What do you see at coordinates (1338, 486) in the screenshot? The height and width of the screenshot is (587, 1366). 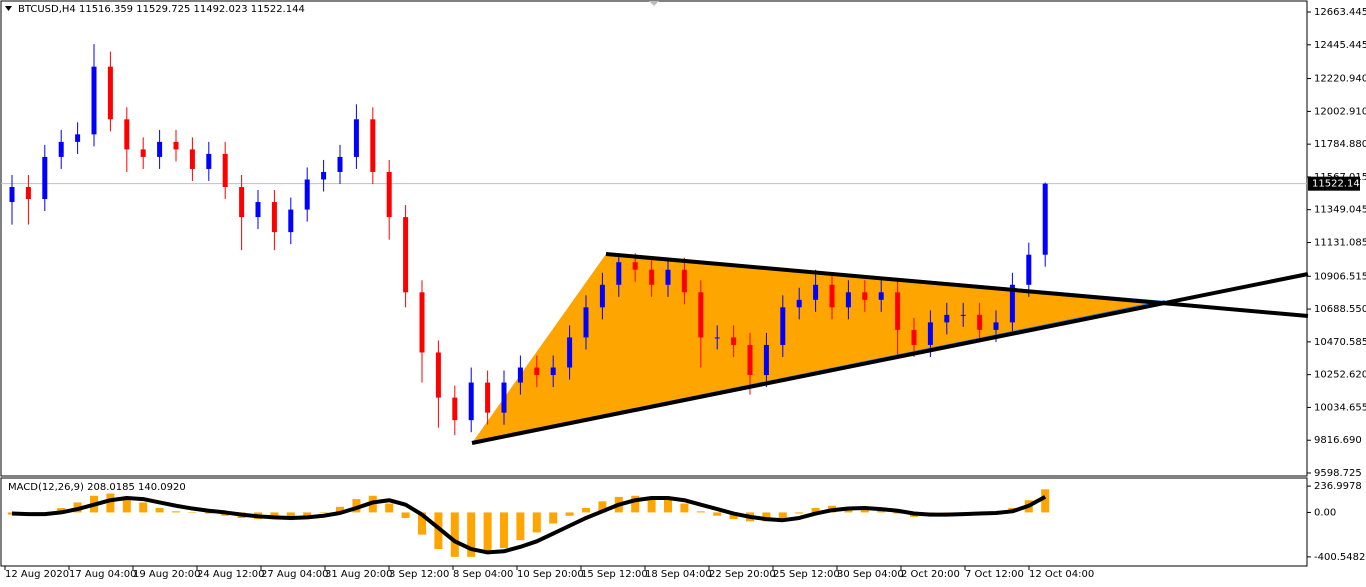 I see `y-tick-label: 236.9978` at bounding box center [1338, 486].